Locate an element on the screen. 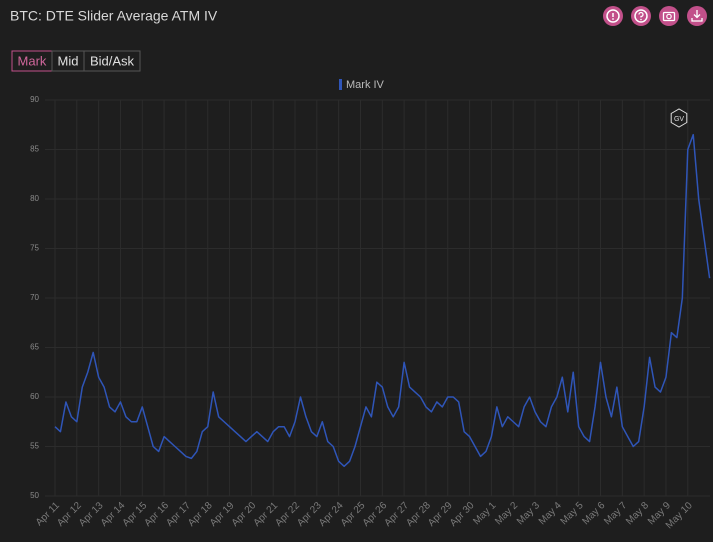  legend-label: Mark IV is located at coordinates (365, 85).